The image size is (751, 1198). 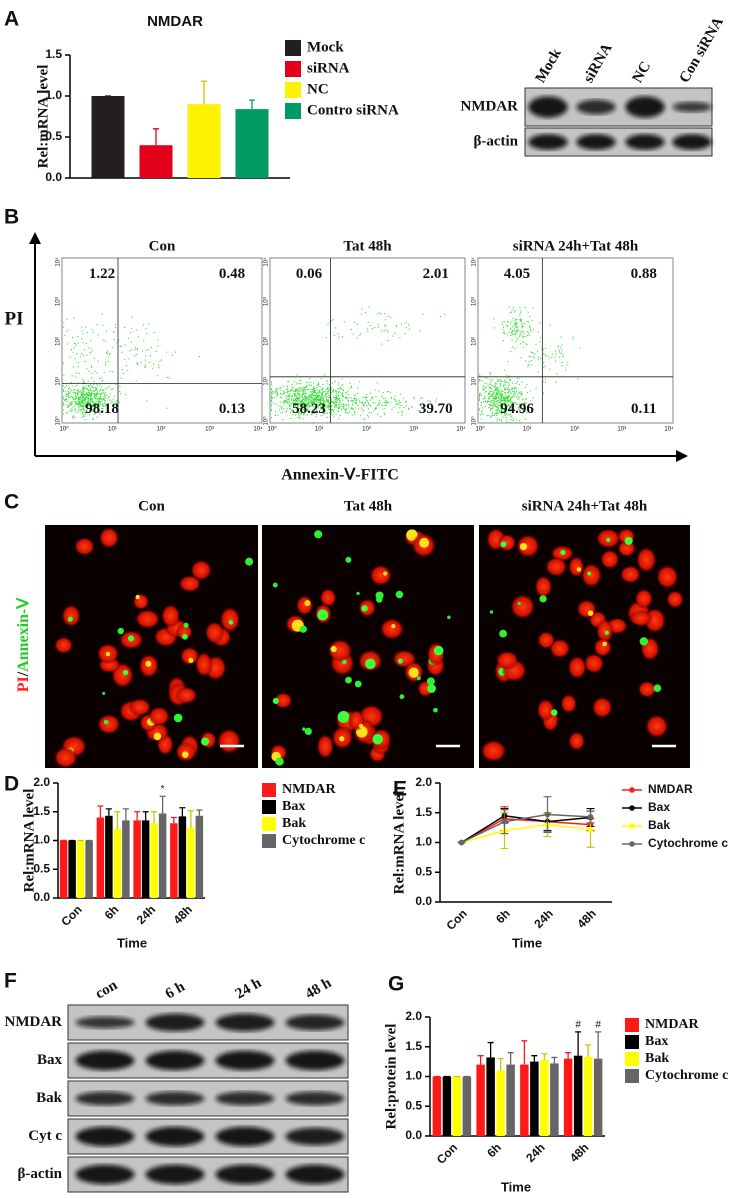 What do you see at coordinates (526, 828) in the screenshot?
I see `line` at bounding box center [526, 828].